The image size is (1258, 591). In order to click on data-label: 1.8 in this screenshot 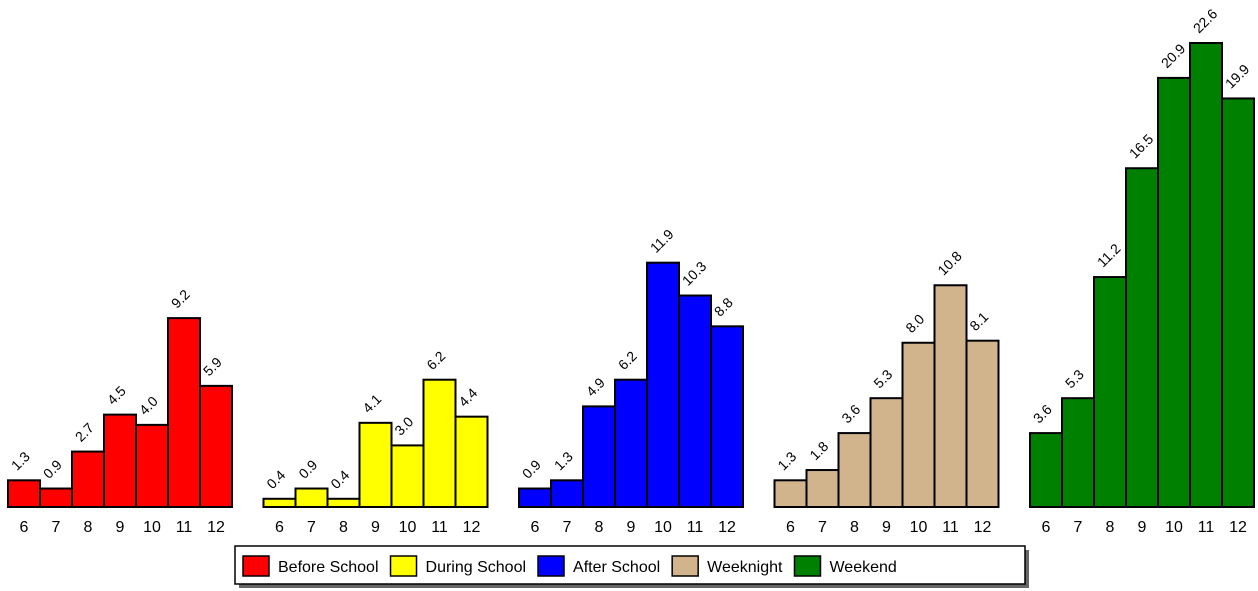, I will do `click(818, 450)`.